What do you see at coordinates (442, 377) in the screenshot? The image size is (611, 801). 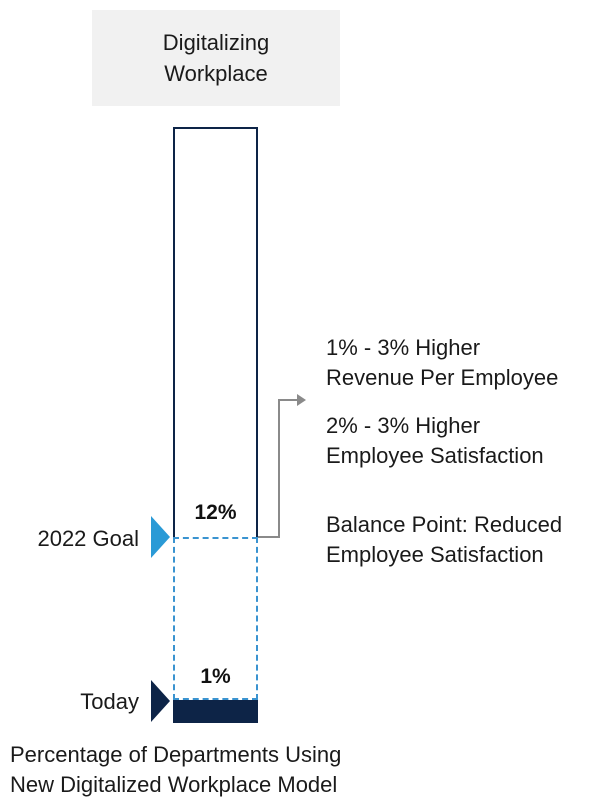 I see `benefit-revenue-line2: Revenue Per Employee` at bounding box center [442, 377].